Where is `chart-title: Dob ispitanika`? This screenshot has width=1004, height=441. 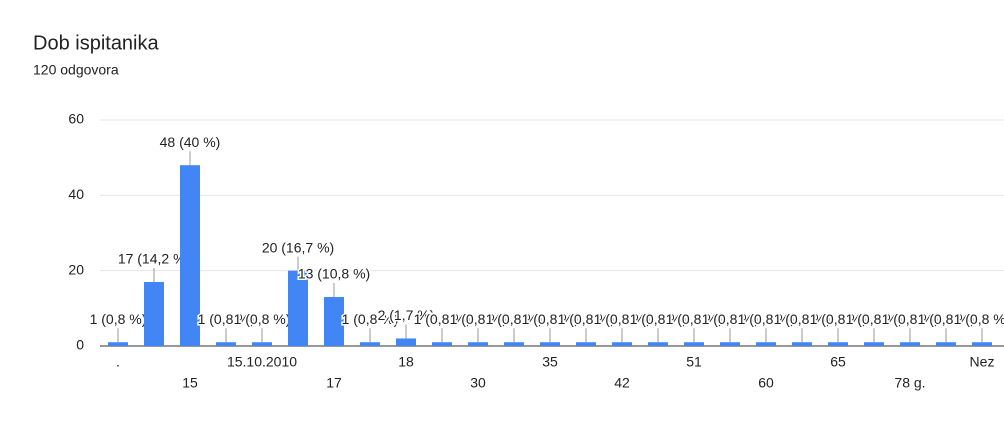
chart-title: Dob ispitanika is located at coordinates (96, 43).